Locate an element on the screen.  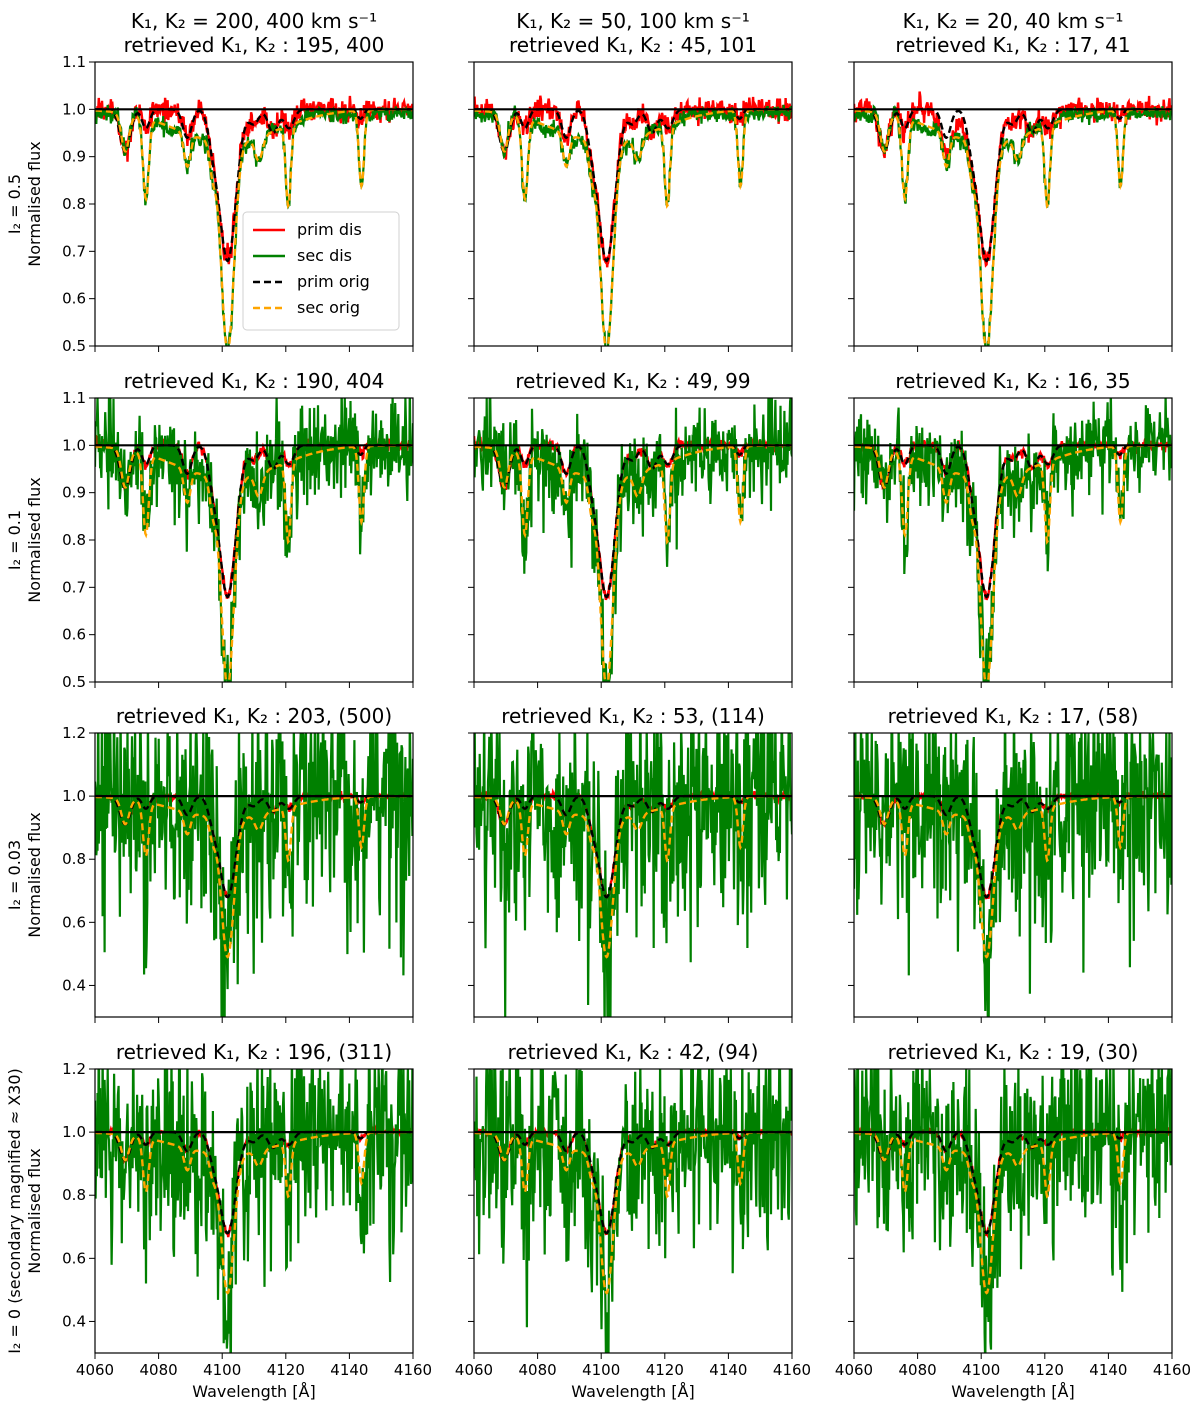
panel-r3-c2: retrieved K₁, K₂ : 53, (114) is located at coordinates (630, 863).